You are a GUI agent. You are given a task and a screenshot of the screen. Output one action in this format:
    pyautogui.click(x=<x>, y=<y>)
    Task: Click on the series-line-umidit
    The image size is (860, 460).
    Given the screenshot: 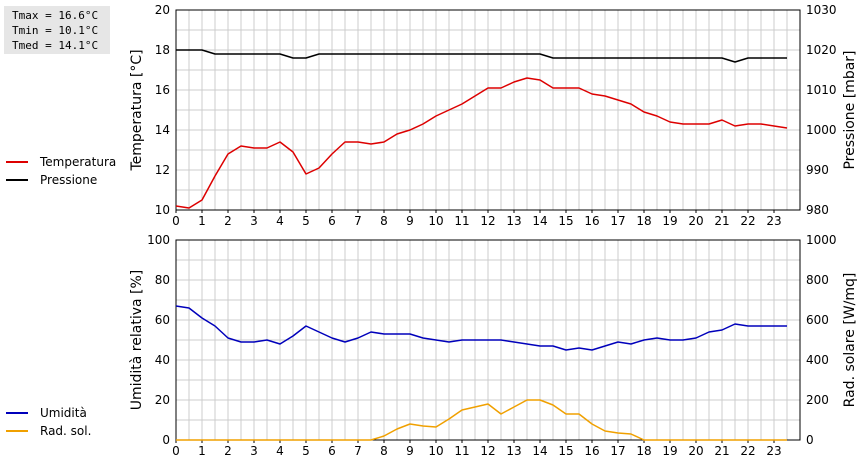 What is the action you would take?
    pyautogui.click(x=481, y=328)
    